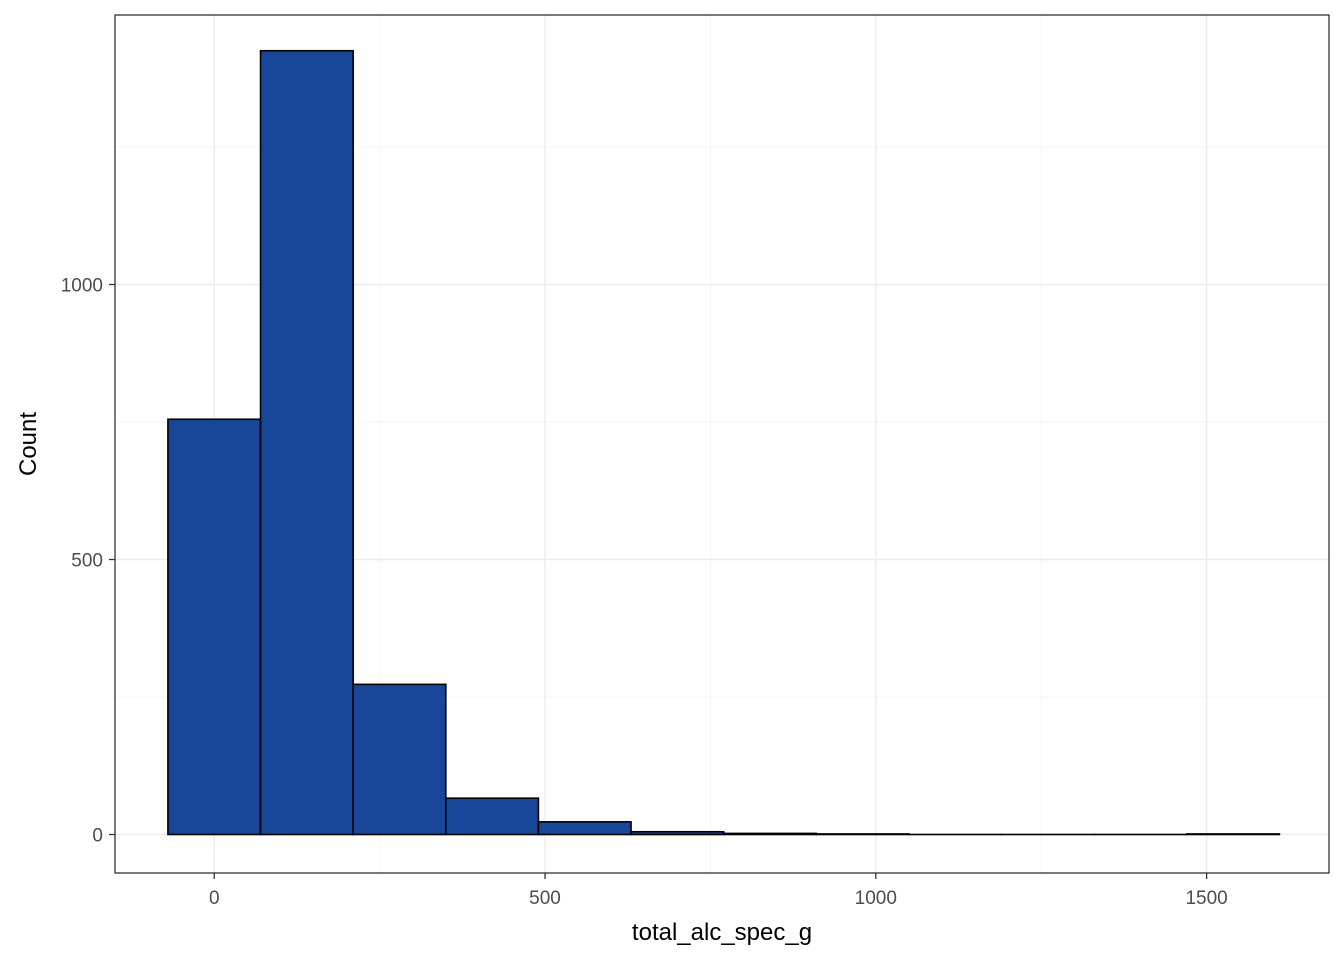  I want to click on x-axis: 0 500 1000 1500, so click(718, 891).